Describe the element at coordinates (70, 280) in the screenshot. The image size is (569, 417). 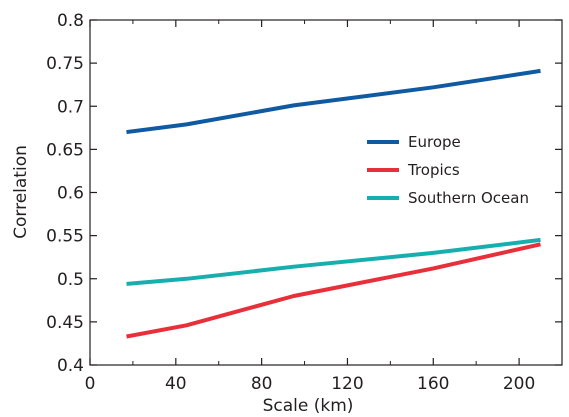
I see `y-tick-label: 0.5` at that location.